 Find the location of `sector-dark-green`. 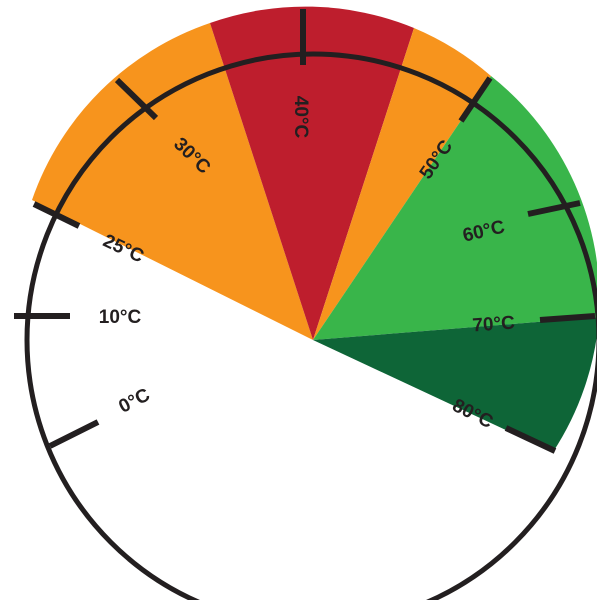

sector-dark-green is located at coordinates (455, 384).